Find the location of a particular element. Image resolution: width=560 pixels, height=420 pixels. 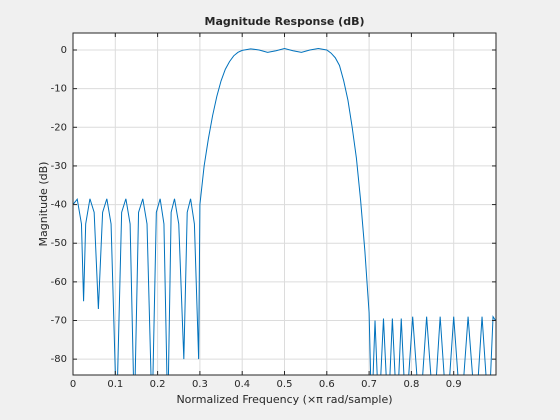

x-tick-label: 0.8 is located at coordinates (411, 384).